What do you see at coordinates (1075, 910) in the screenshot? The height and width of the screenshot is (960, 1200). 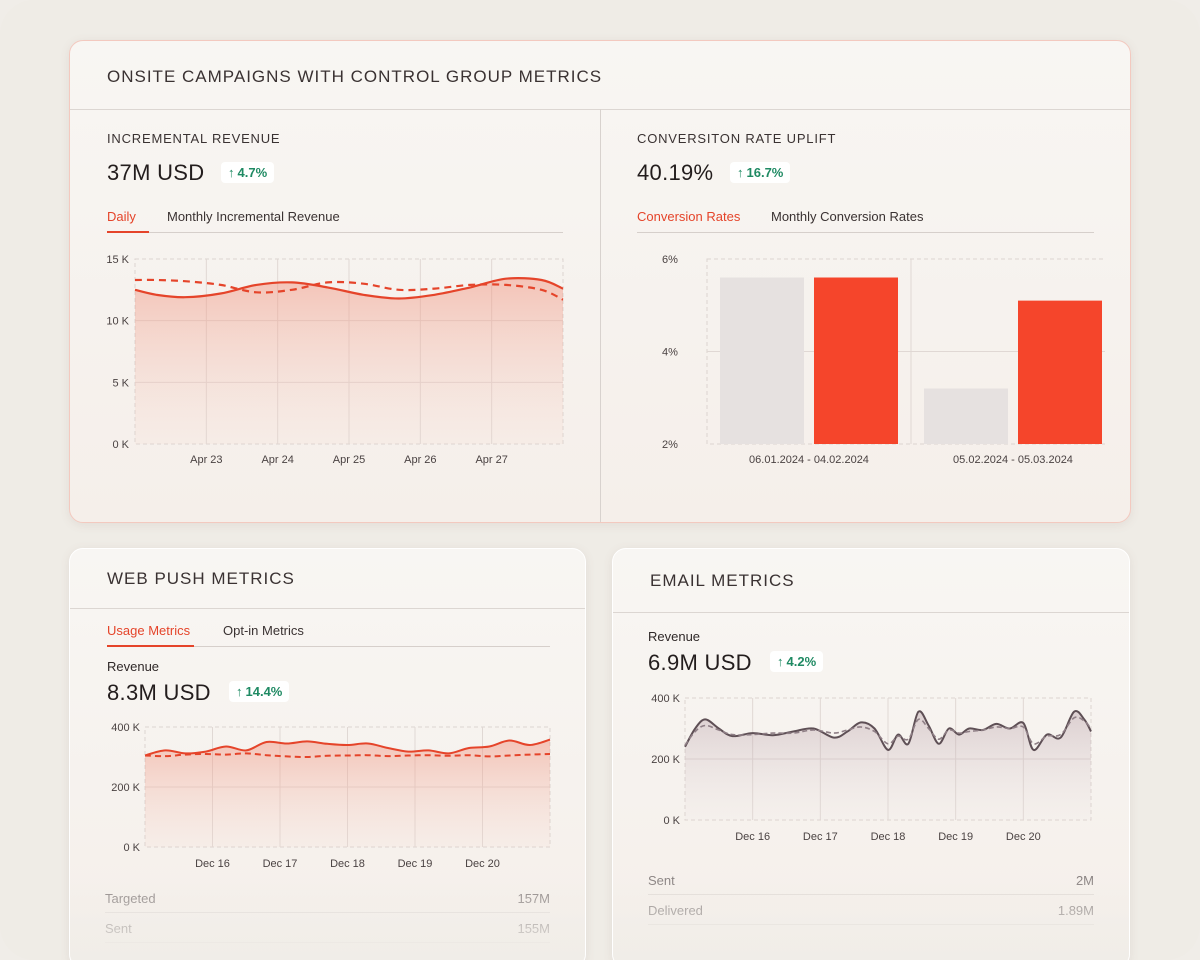 I see `stat-value: 1.89M` at bounding box center [1075, 910].